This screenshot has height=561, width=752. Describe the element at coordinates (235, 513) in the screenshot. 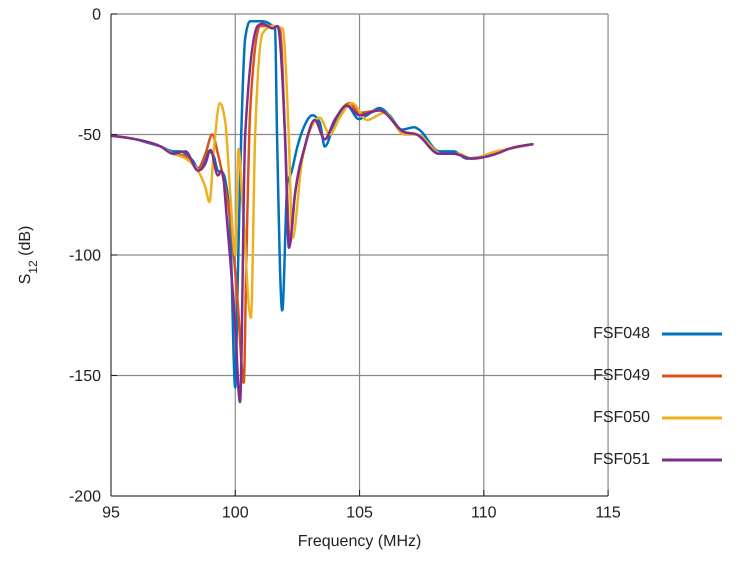

I see `x-tick-label: 100` at that location.